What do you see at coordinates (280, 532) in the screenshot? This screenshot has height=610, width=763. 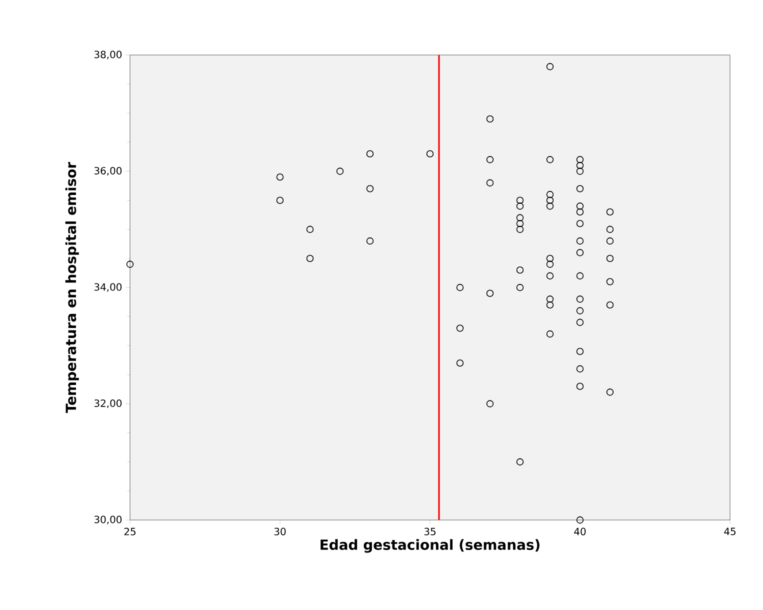 I see `x-tick-label: 30` at bounding box center [280, 532].